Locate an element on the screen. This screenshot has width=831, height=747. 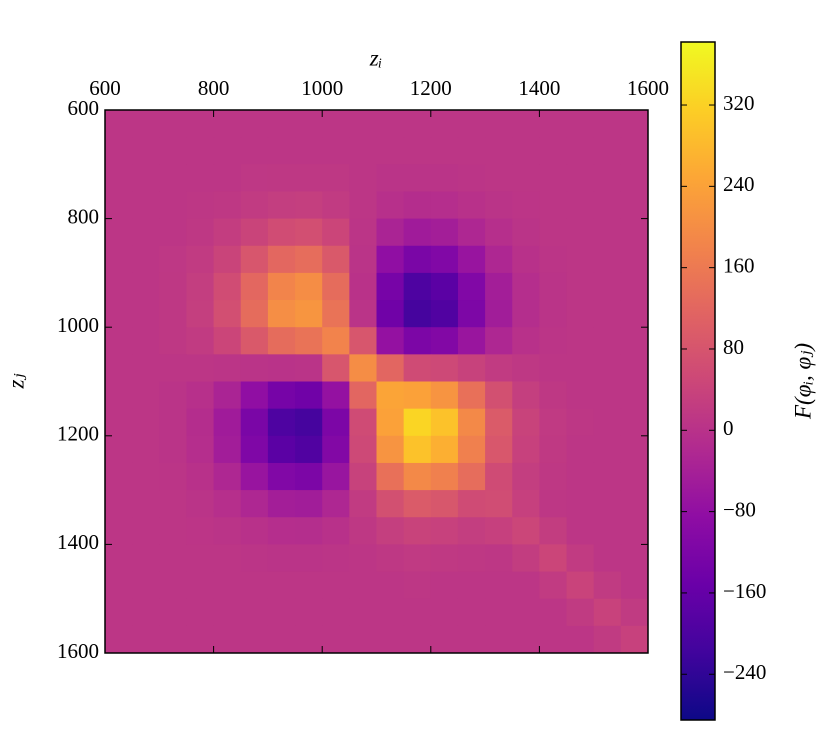
colorbar-tick-label: −160 is located at coordinates (744, 591).